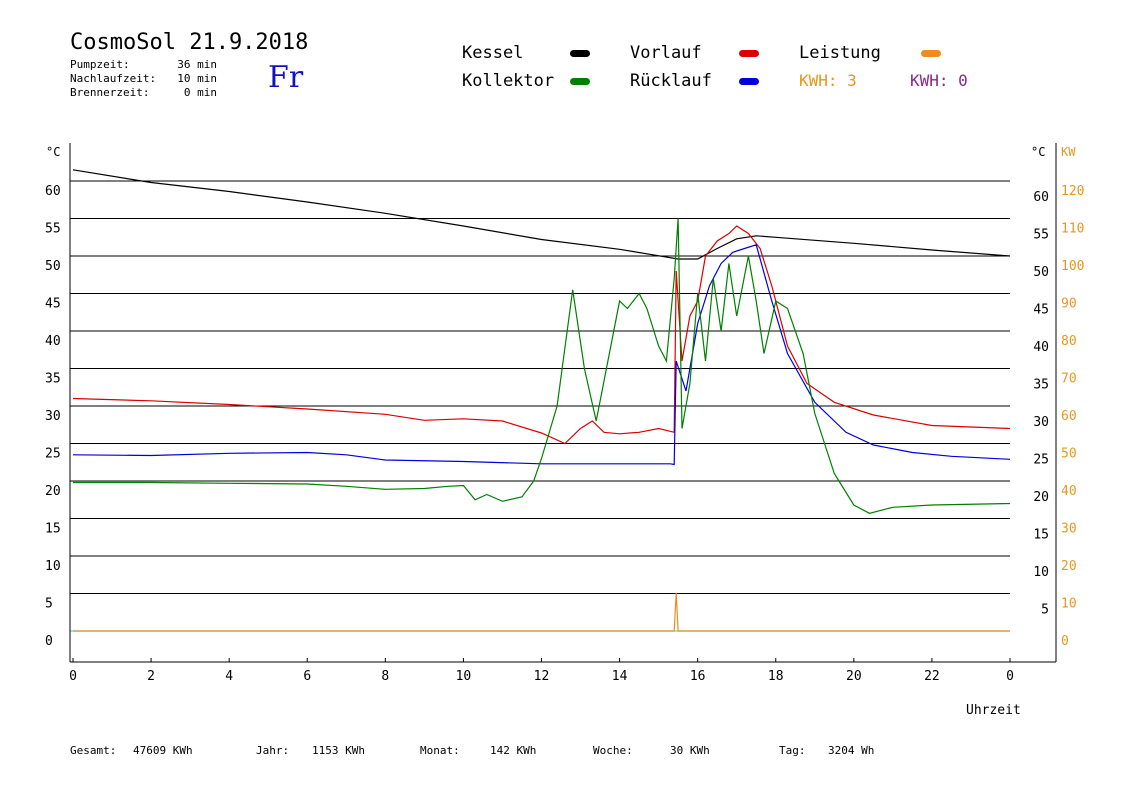 This screenshot has height=812, width=1148. Describe the element at coordinates (110, 92) in the screenshot. I see `burner-time-label: Brennerzeit:` at that location.